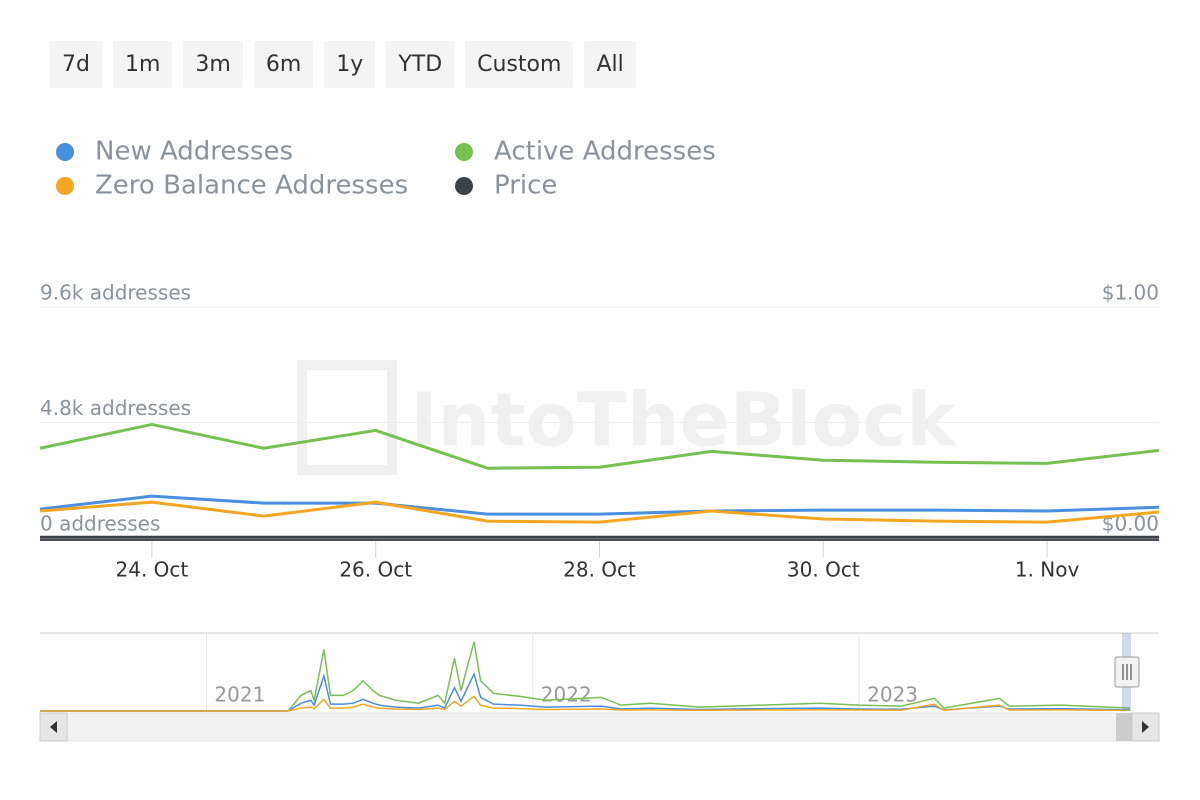 Image resolution: width=1200 pixels, height=800 pixels. What do you see at coordinates (599, 727) in the screenshot?
I see `scrollbar-track` at bounding box center [599, 727].